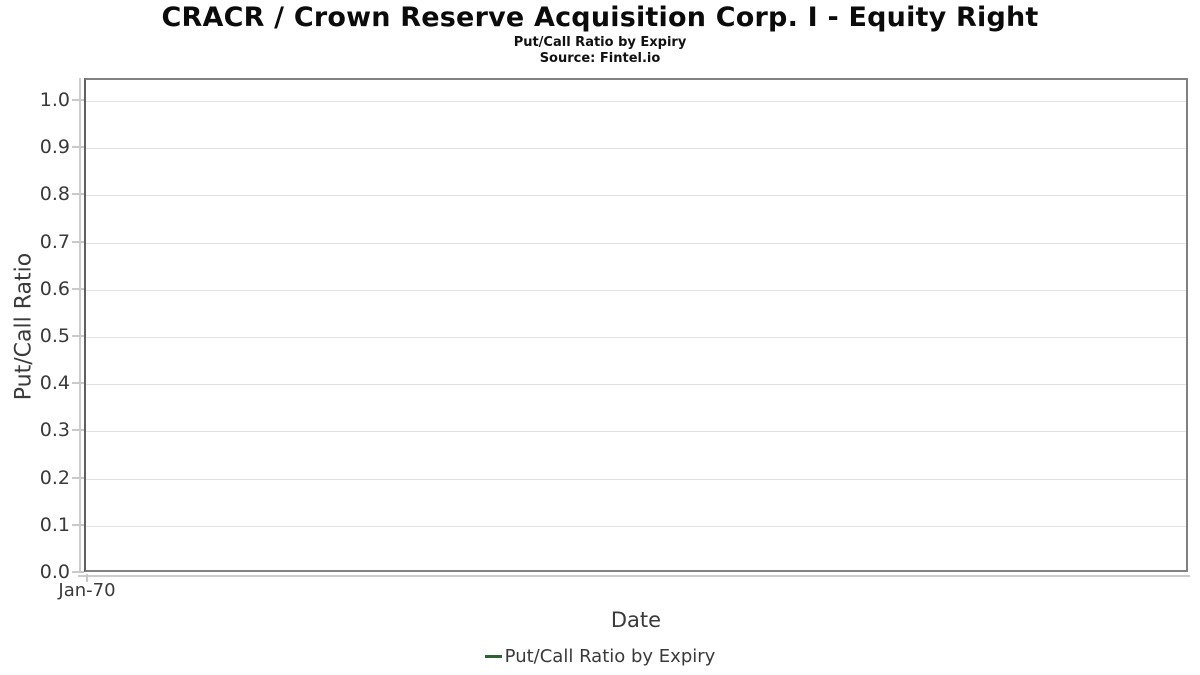 The width and height of the screenshot is (1200, 675). I want to click on y-axis-tick-label: 0.1, so click(54, 524).